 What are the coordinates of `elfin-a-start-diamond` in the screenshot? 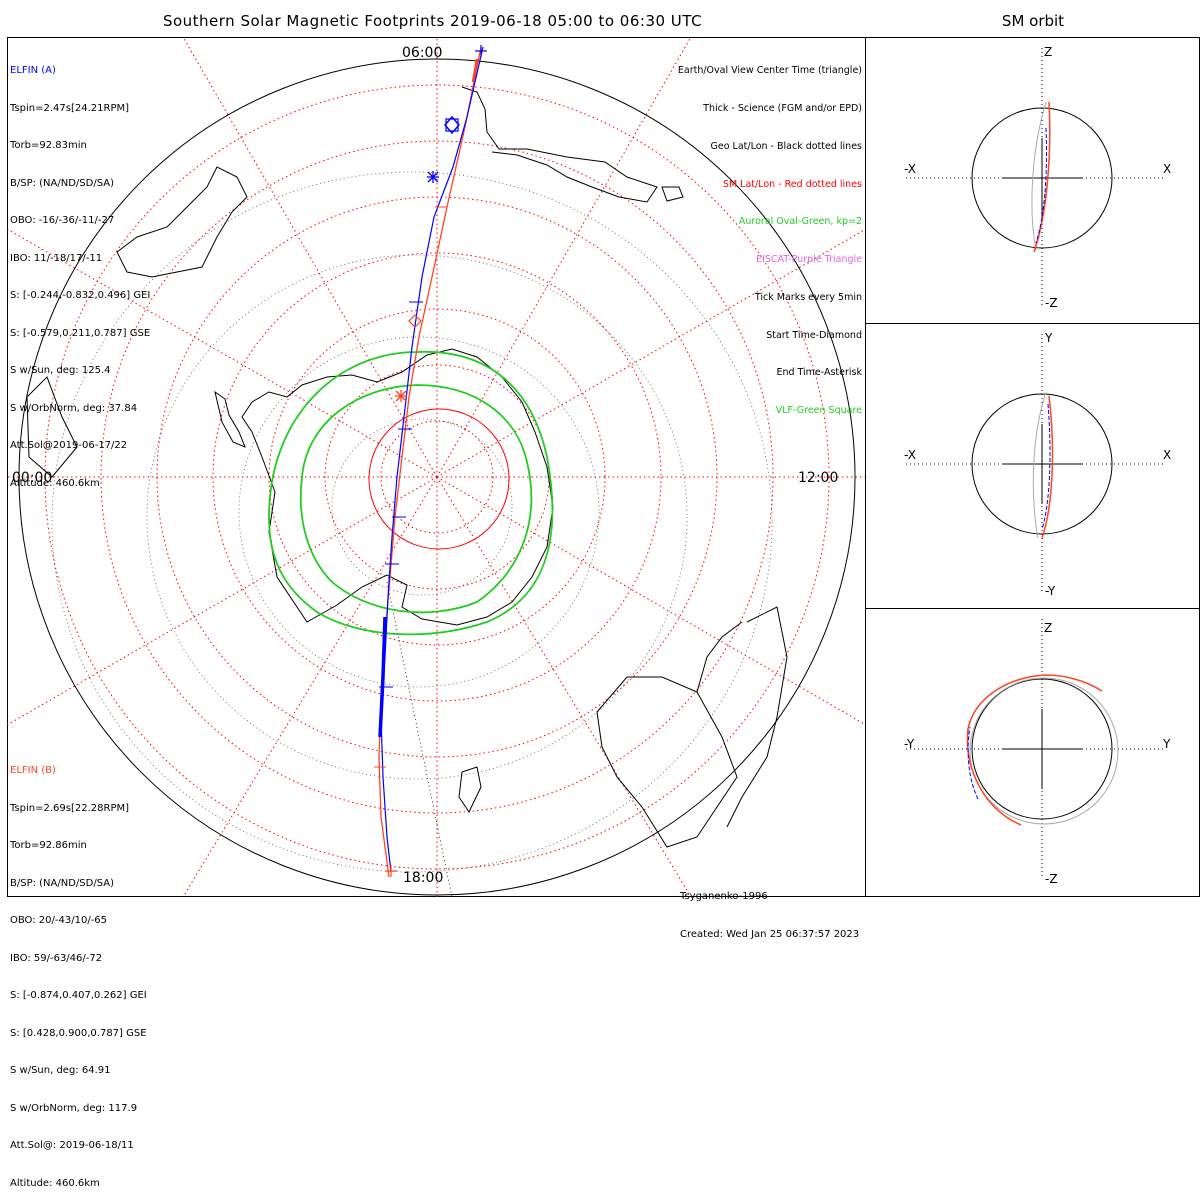 It's located at (452, 125).